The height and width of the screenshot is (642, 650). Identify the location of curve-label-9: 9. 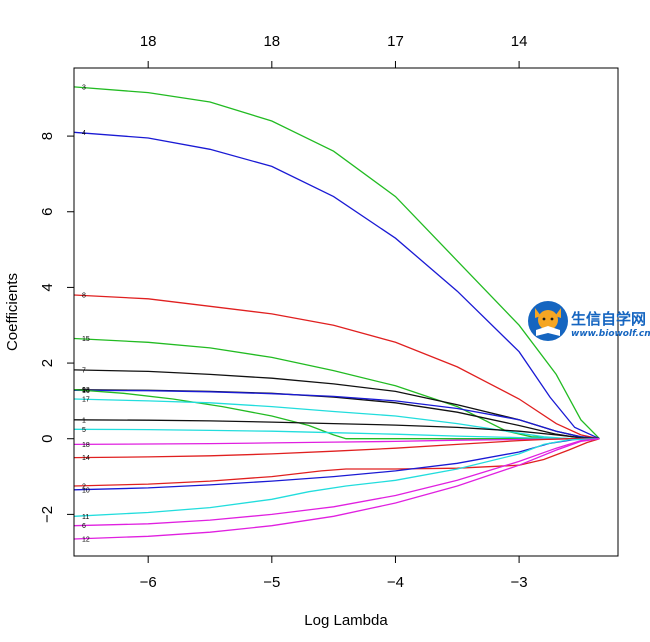
(84, 390).